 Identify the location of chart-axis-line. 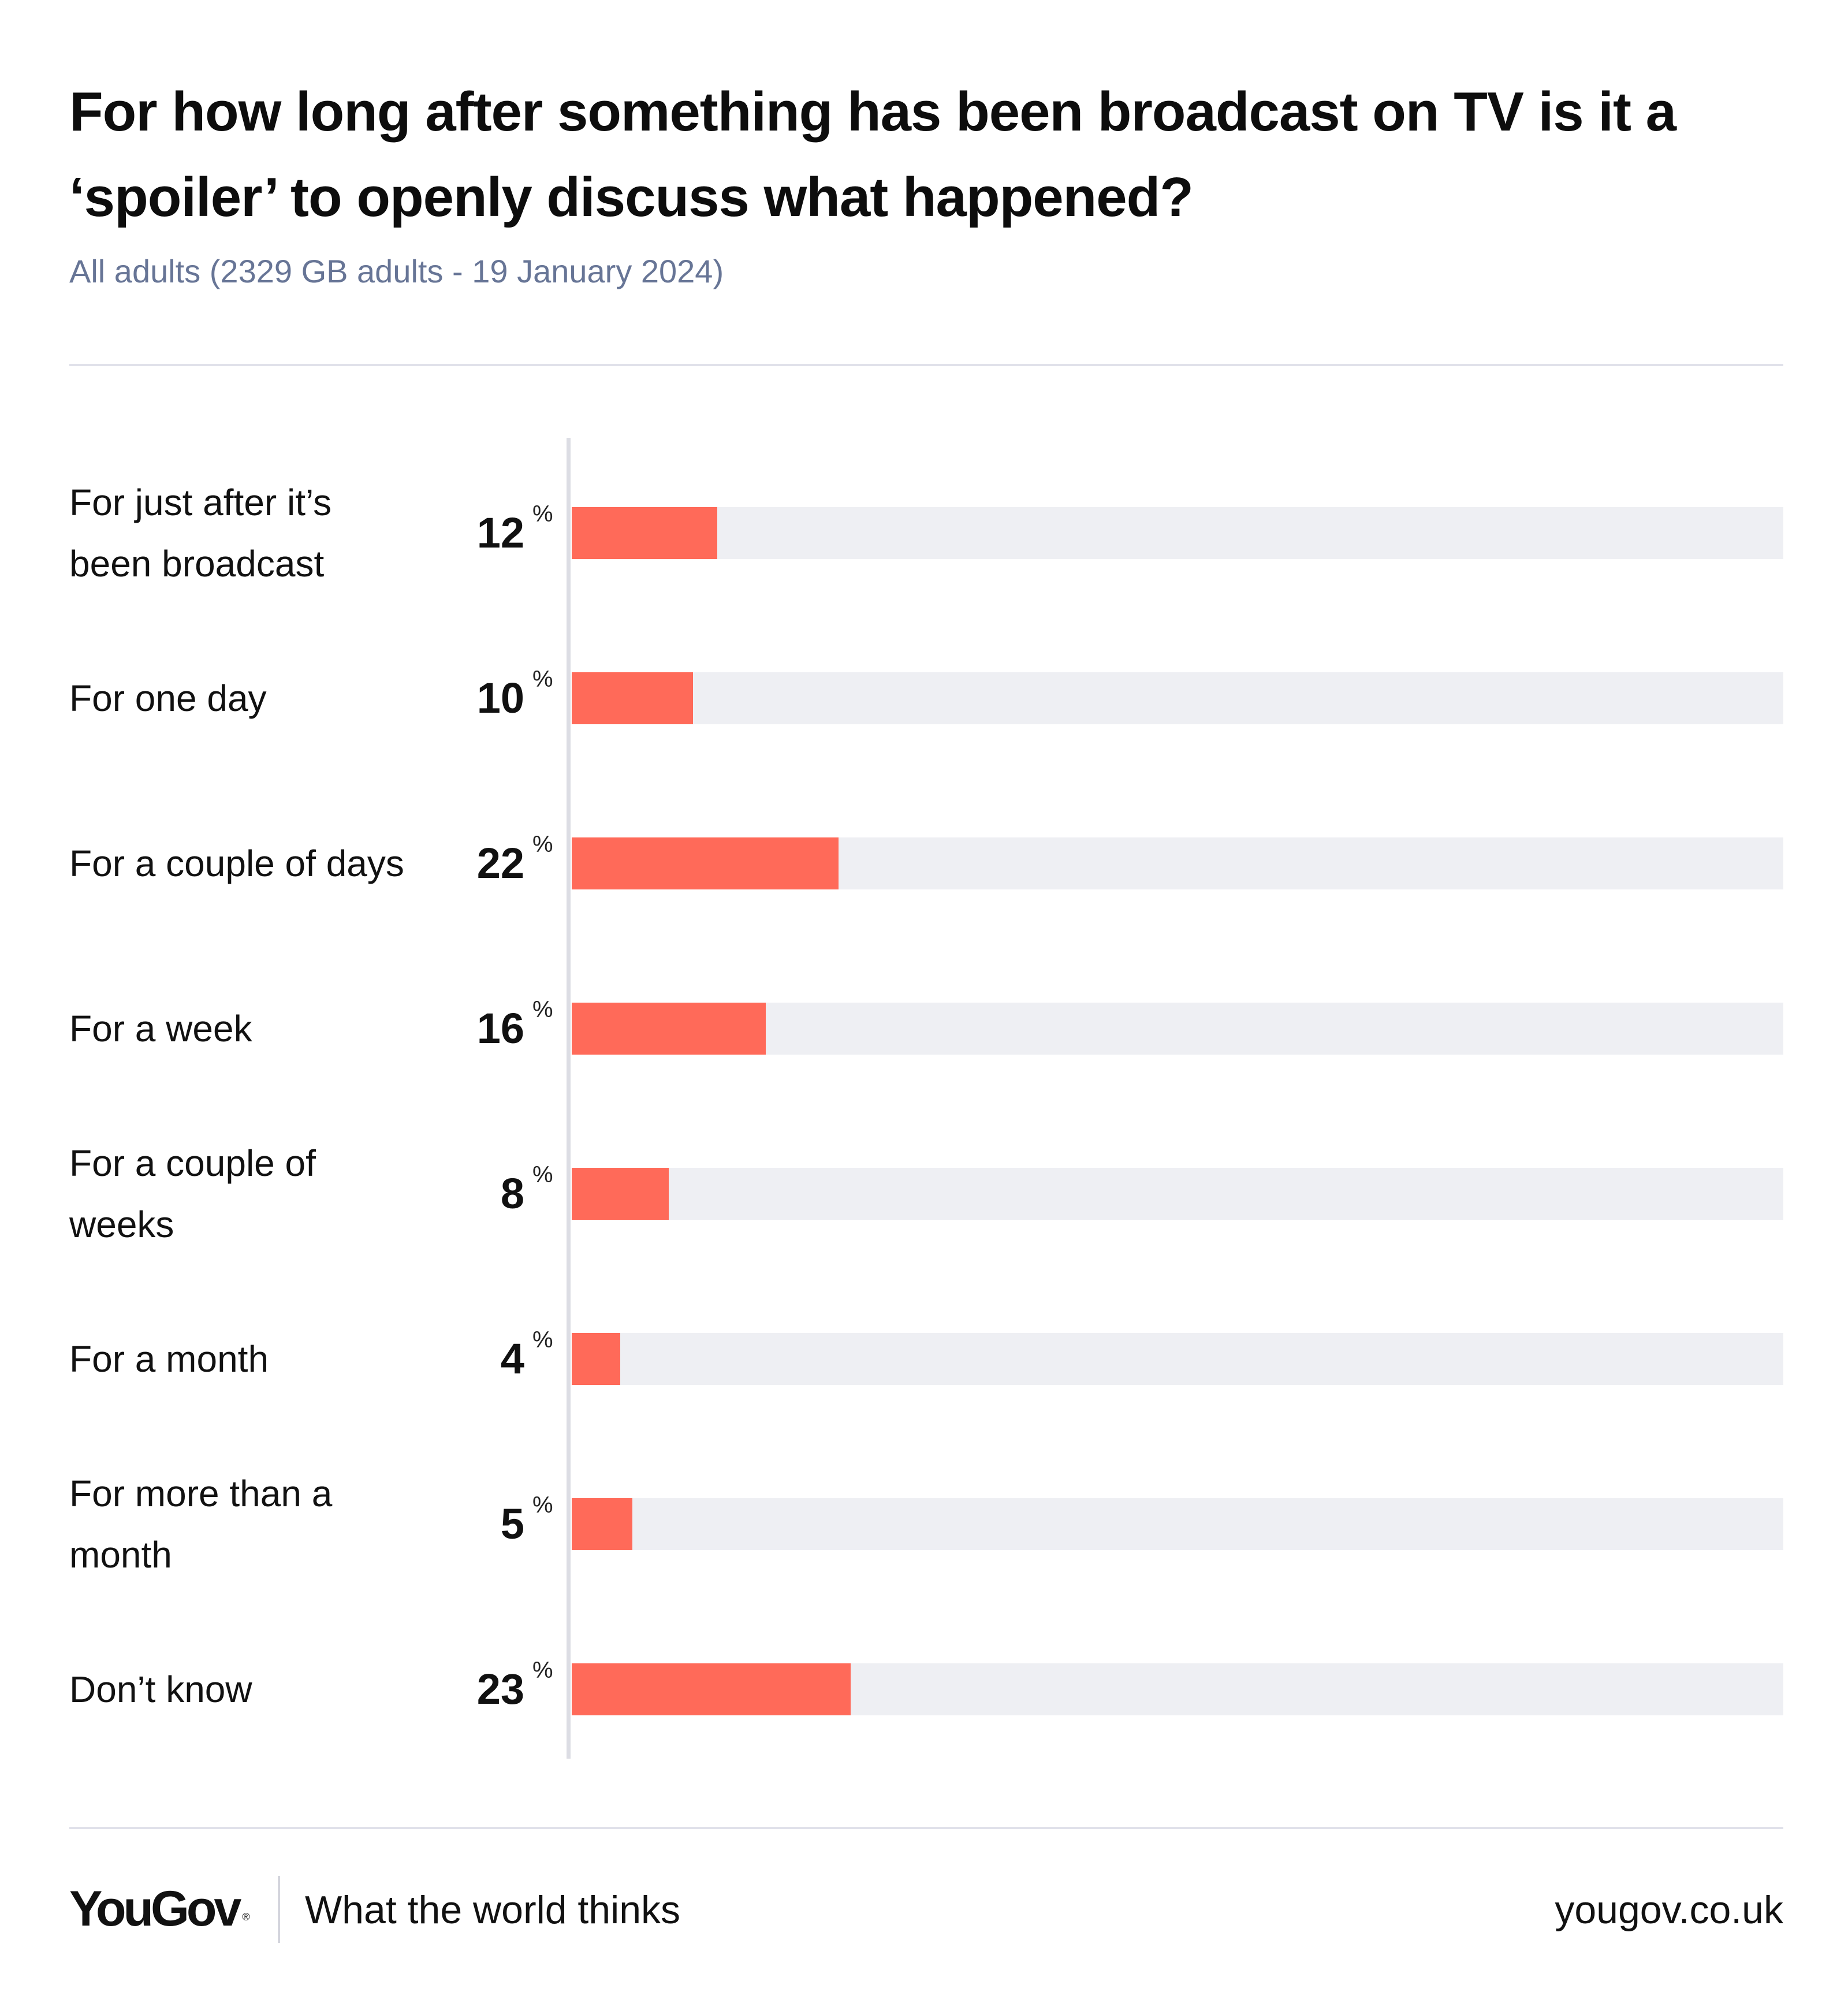
(569, 1098).